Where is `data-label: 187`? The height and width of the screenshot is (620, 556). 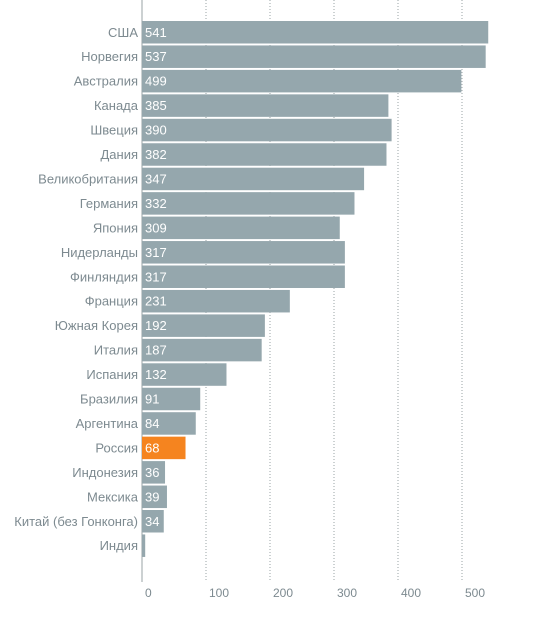
data-label: 187 is located at coordinates (156, 350).